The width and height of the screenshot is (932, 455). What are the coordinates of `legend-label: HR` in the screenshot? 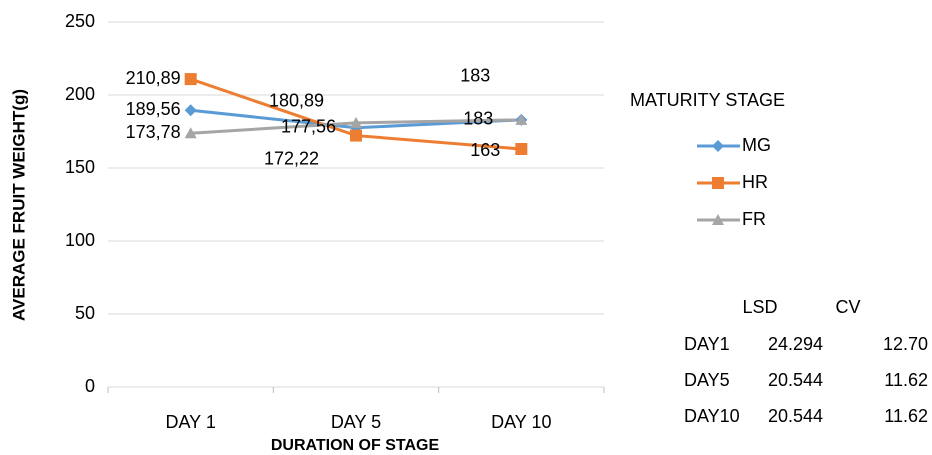 It's located at (755, 182).